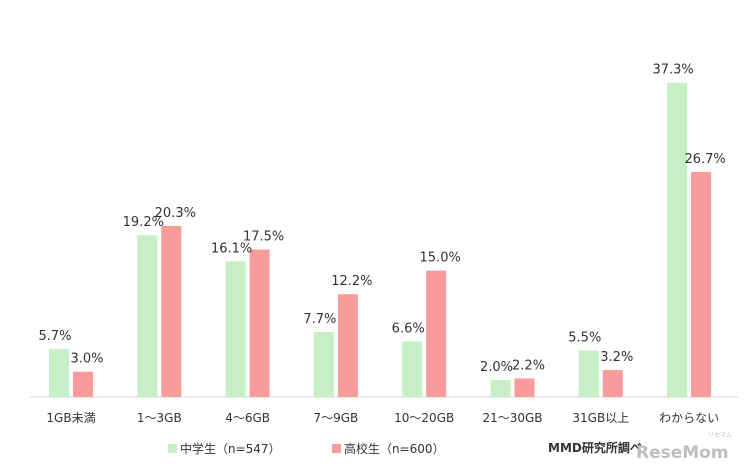 The width and height of the screenshot is (746, 470). Describe the element at coordinates (424, 418) in the screenshot. I see `category-label-4: 10～20GB` at that location.